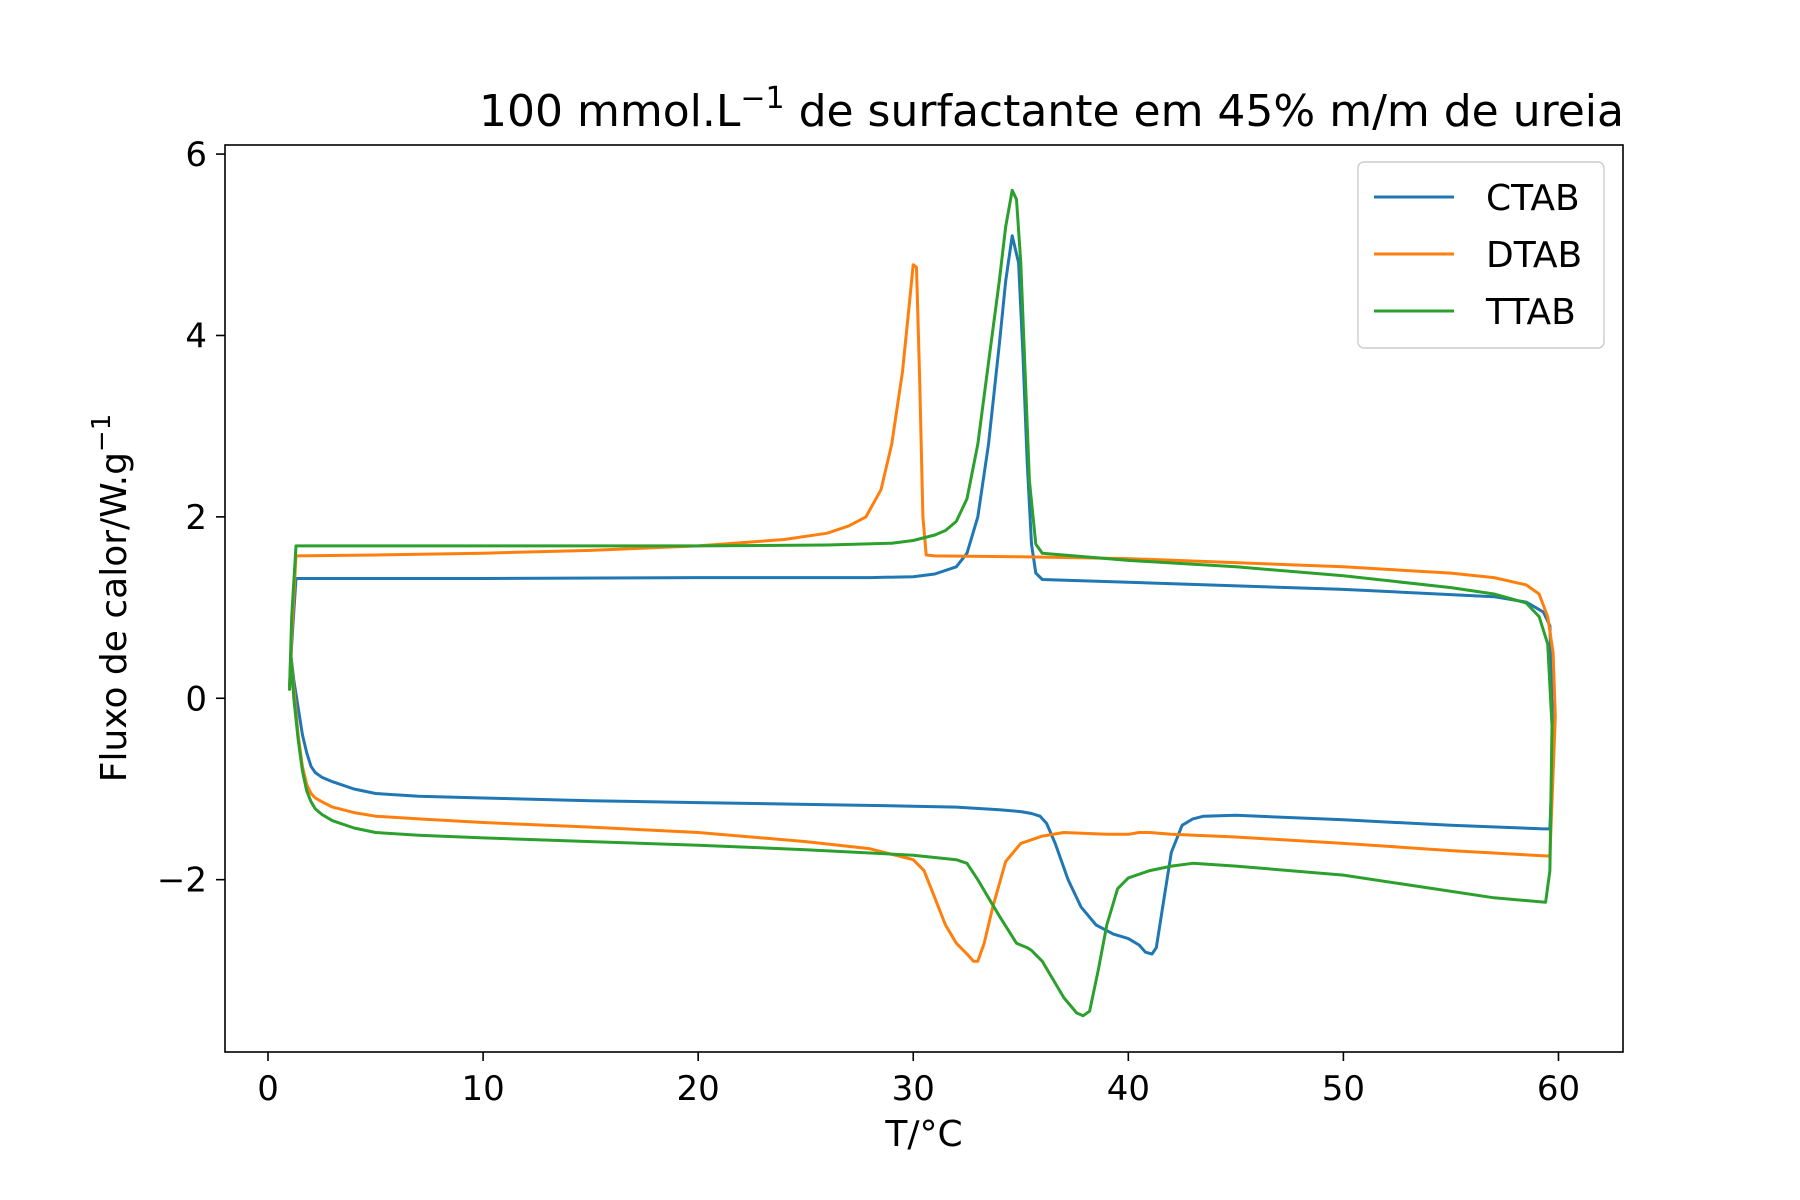 This screenshot has height=1200, width=1800. Describe the element at coordinates (196, 699) in the screenshot. I see `y-tick-label: 0` at that location.